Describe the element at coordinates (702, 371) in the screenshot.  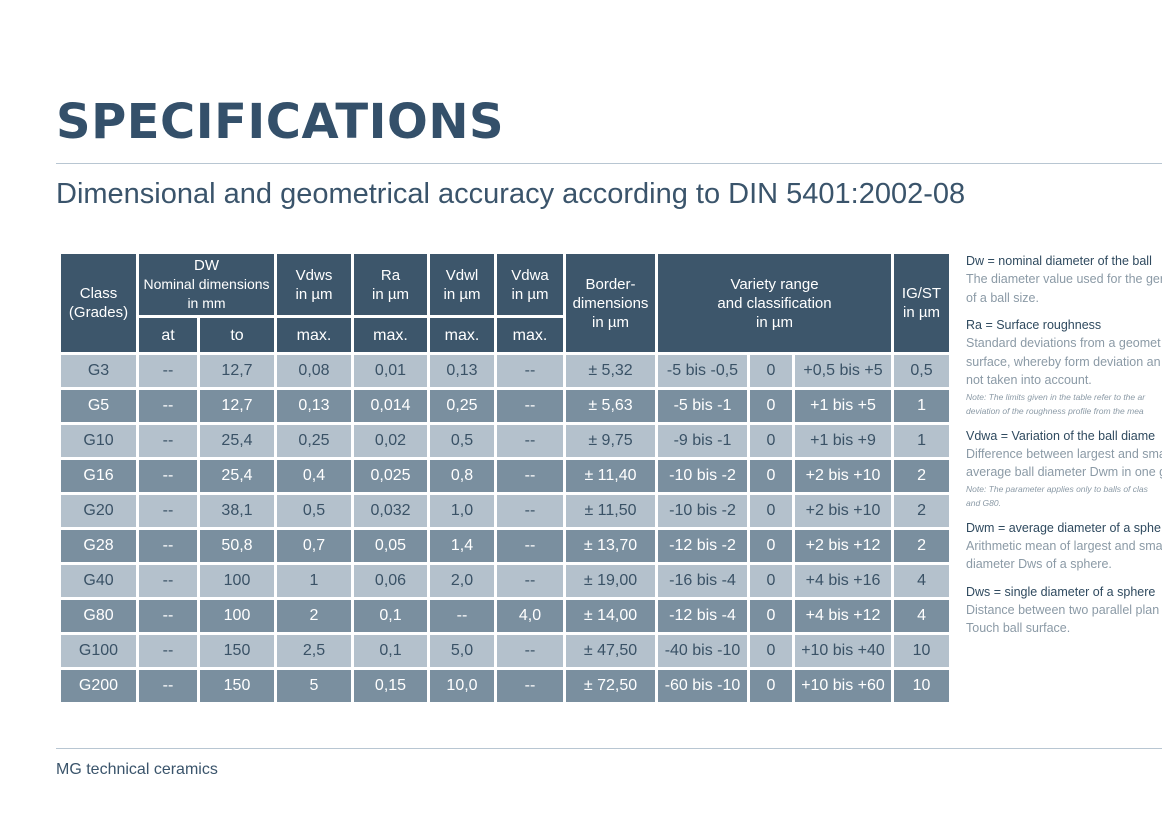
I see `table-cell: -5 bis -0,5` at that location.